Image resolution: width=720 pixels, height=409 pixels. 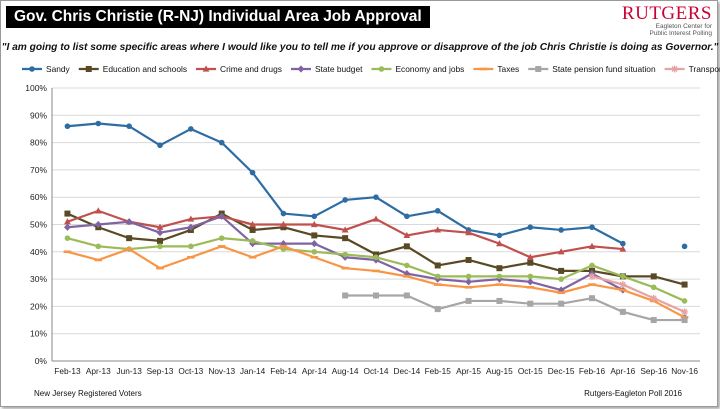 What do you see at coordinates (622, 371) in the screenshot?
I see `x-tick-label: Apr-16` at bounding box center [622, 371].